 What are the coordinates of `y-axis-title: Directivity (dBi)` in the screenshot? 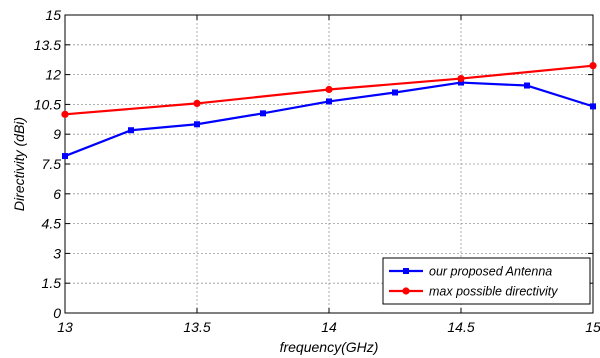 It's located at (19, 164).